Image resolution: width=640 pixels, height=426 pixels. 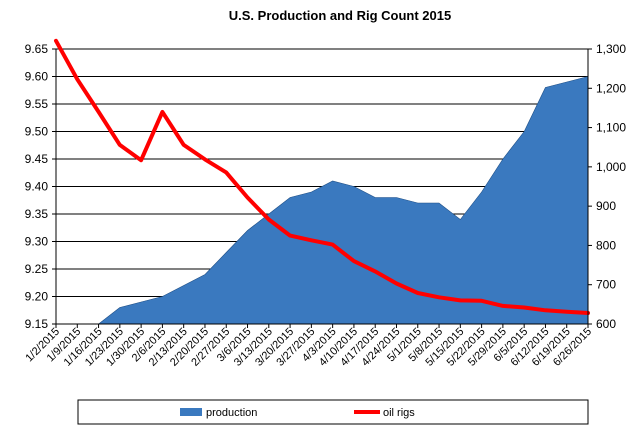 I want to click on y-right-tick-label: 1,100, so click(x=611, y=128).